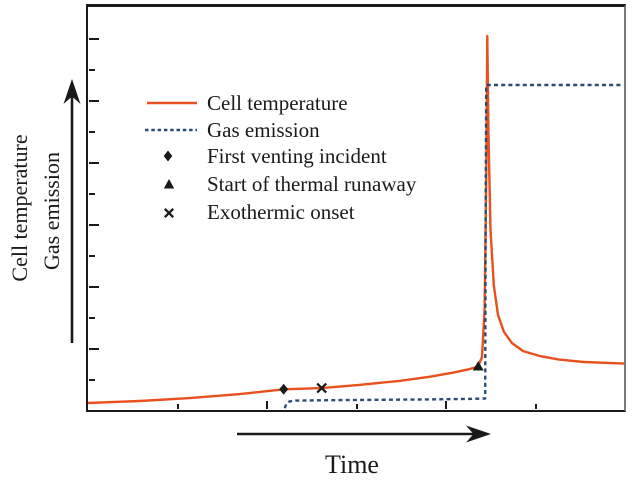 The width and height of the screenshot is (640, 486). What do you see at coordinates (169, 213) in the screenshot?
I see `legend-x-icon` at bounding box center [169, 213].